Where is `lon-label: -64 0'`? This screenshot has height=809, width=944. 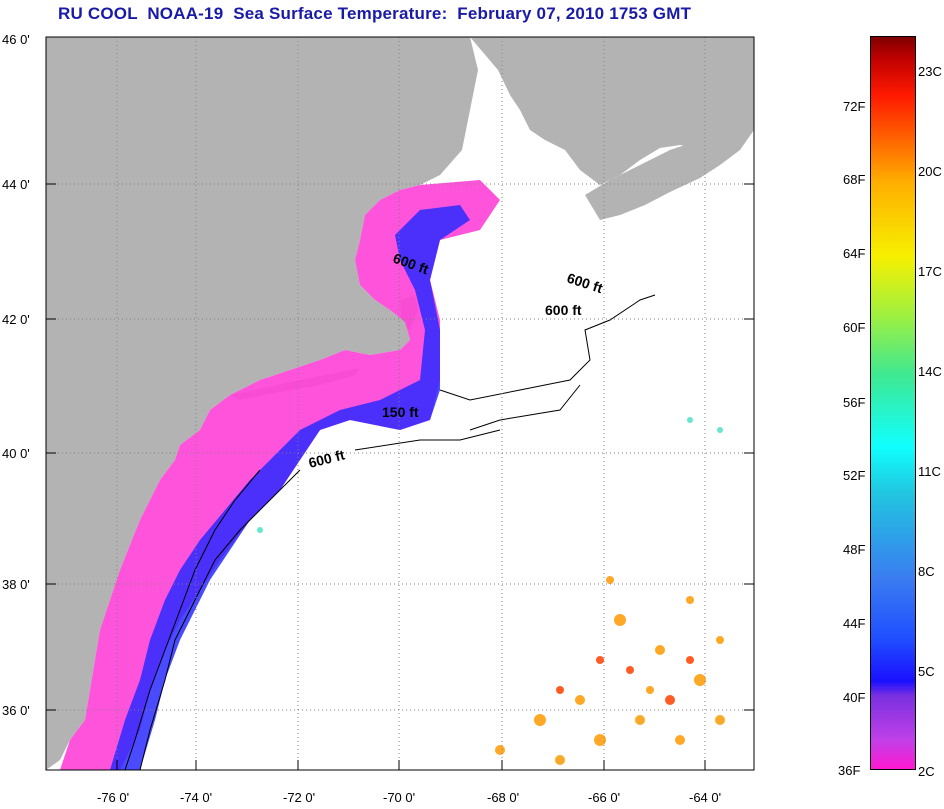
lon-label: -64 0' is located at coordinates (705, 797).